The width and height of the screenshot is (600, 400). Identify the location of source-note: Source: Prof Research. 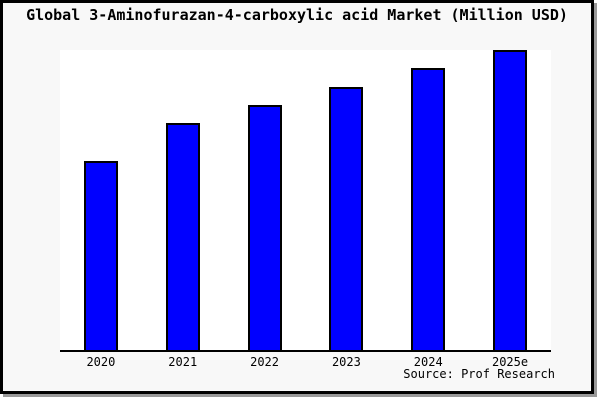
(479, 374).